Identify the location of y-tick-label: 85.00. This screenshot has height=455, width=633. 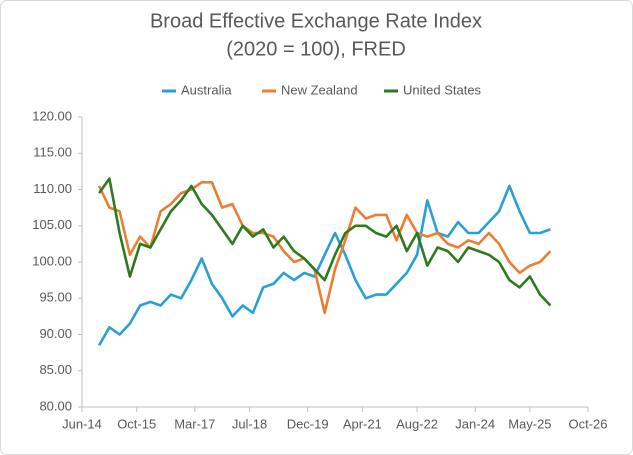
(55, 369).